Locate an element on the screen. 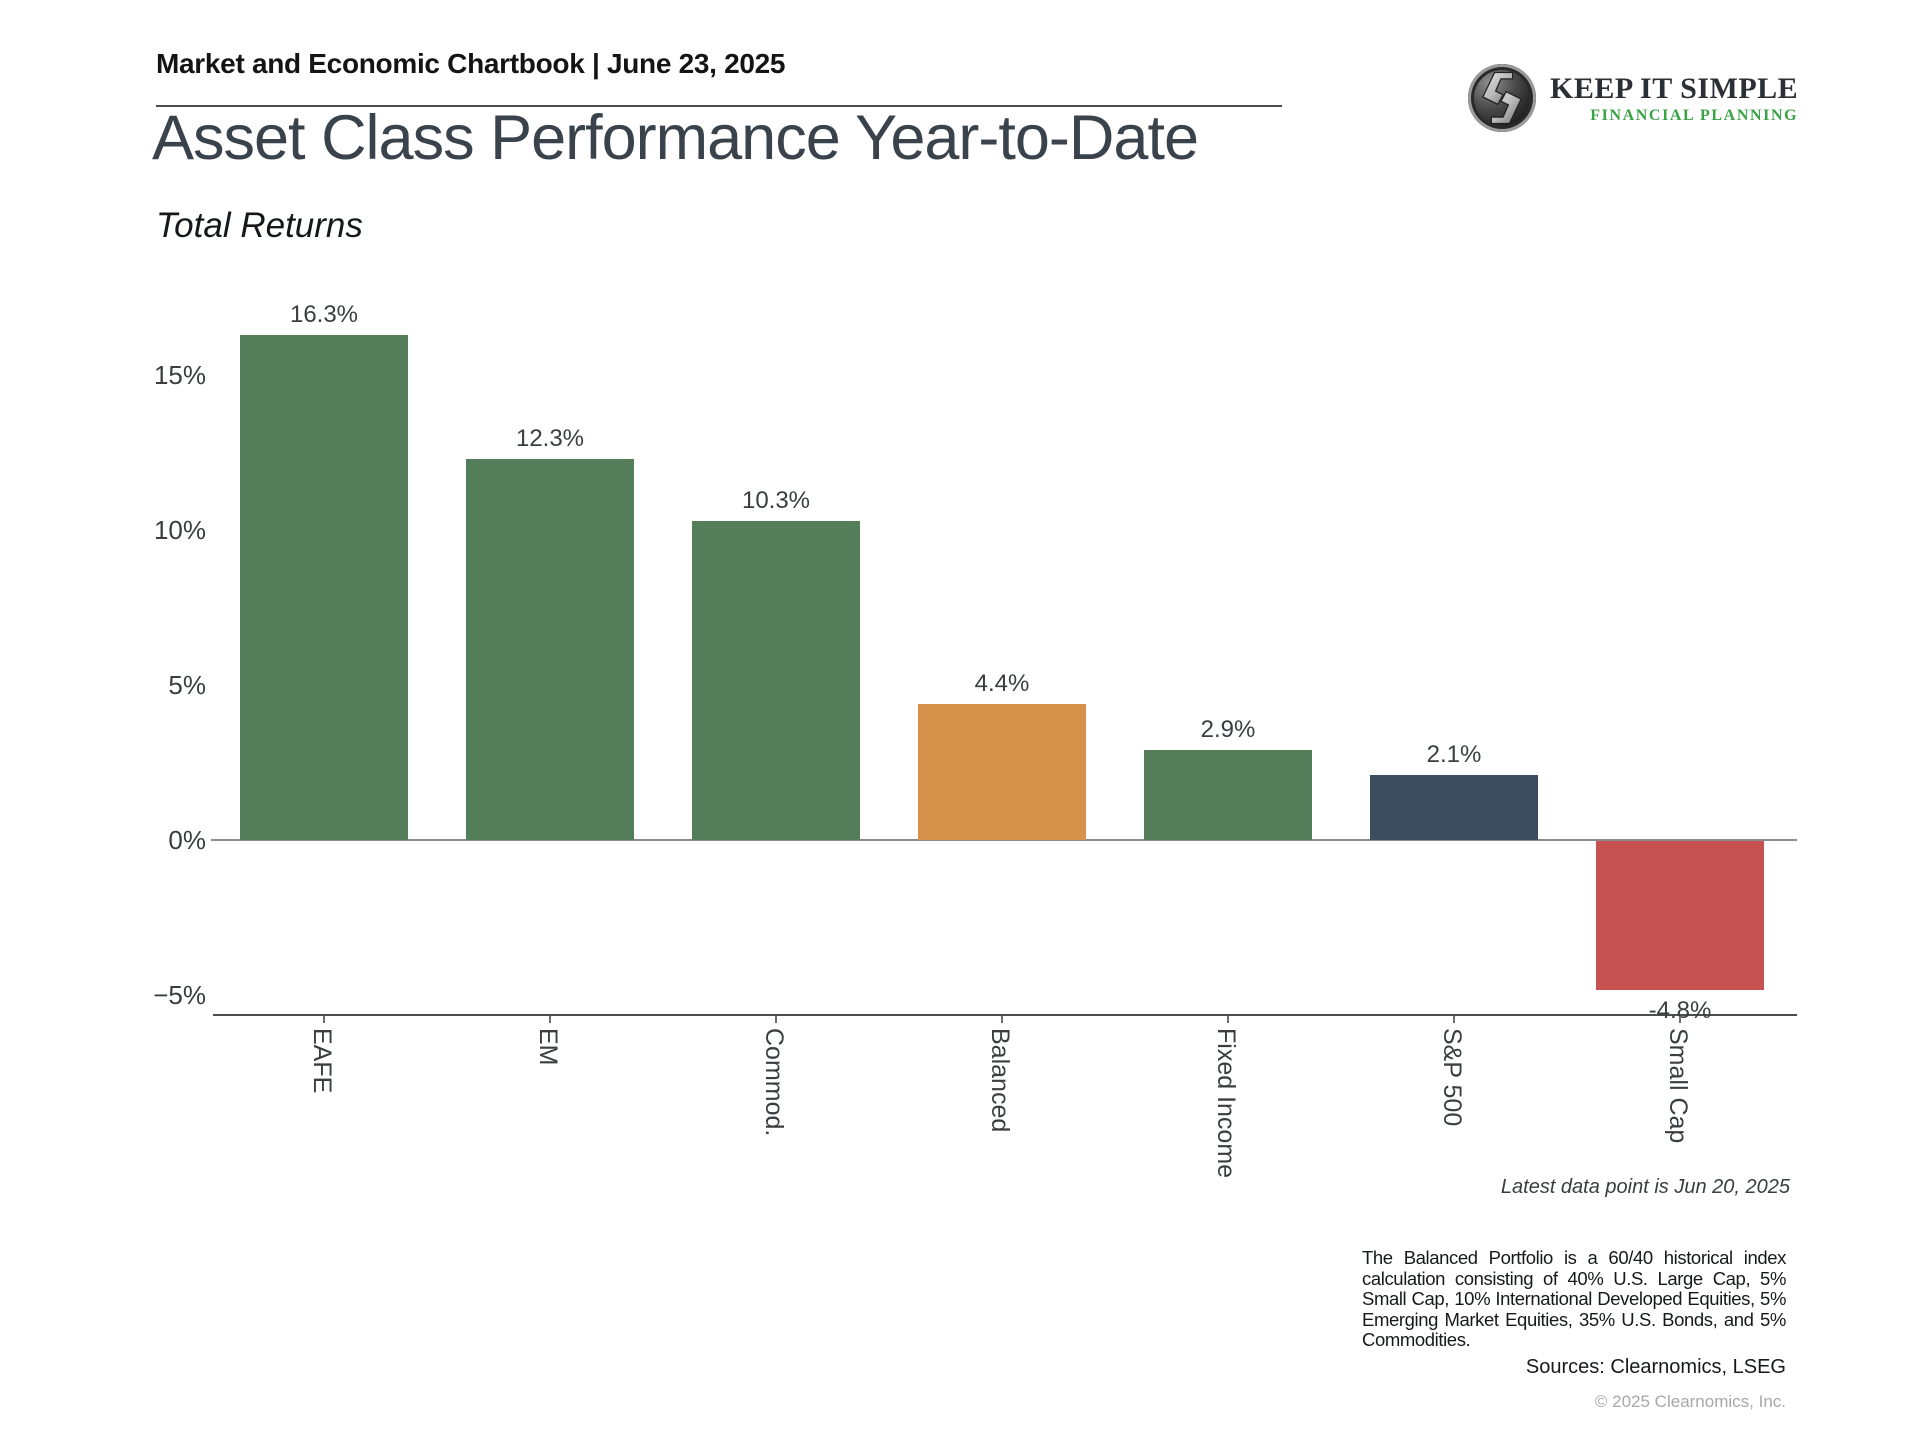 This screenshot has height=1440, width=1920. bar-value-label: 2.9% is located at coordinates (1228, 730).